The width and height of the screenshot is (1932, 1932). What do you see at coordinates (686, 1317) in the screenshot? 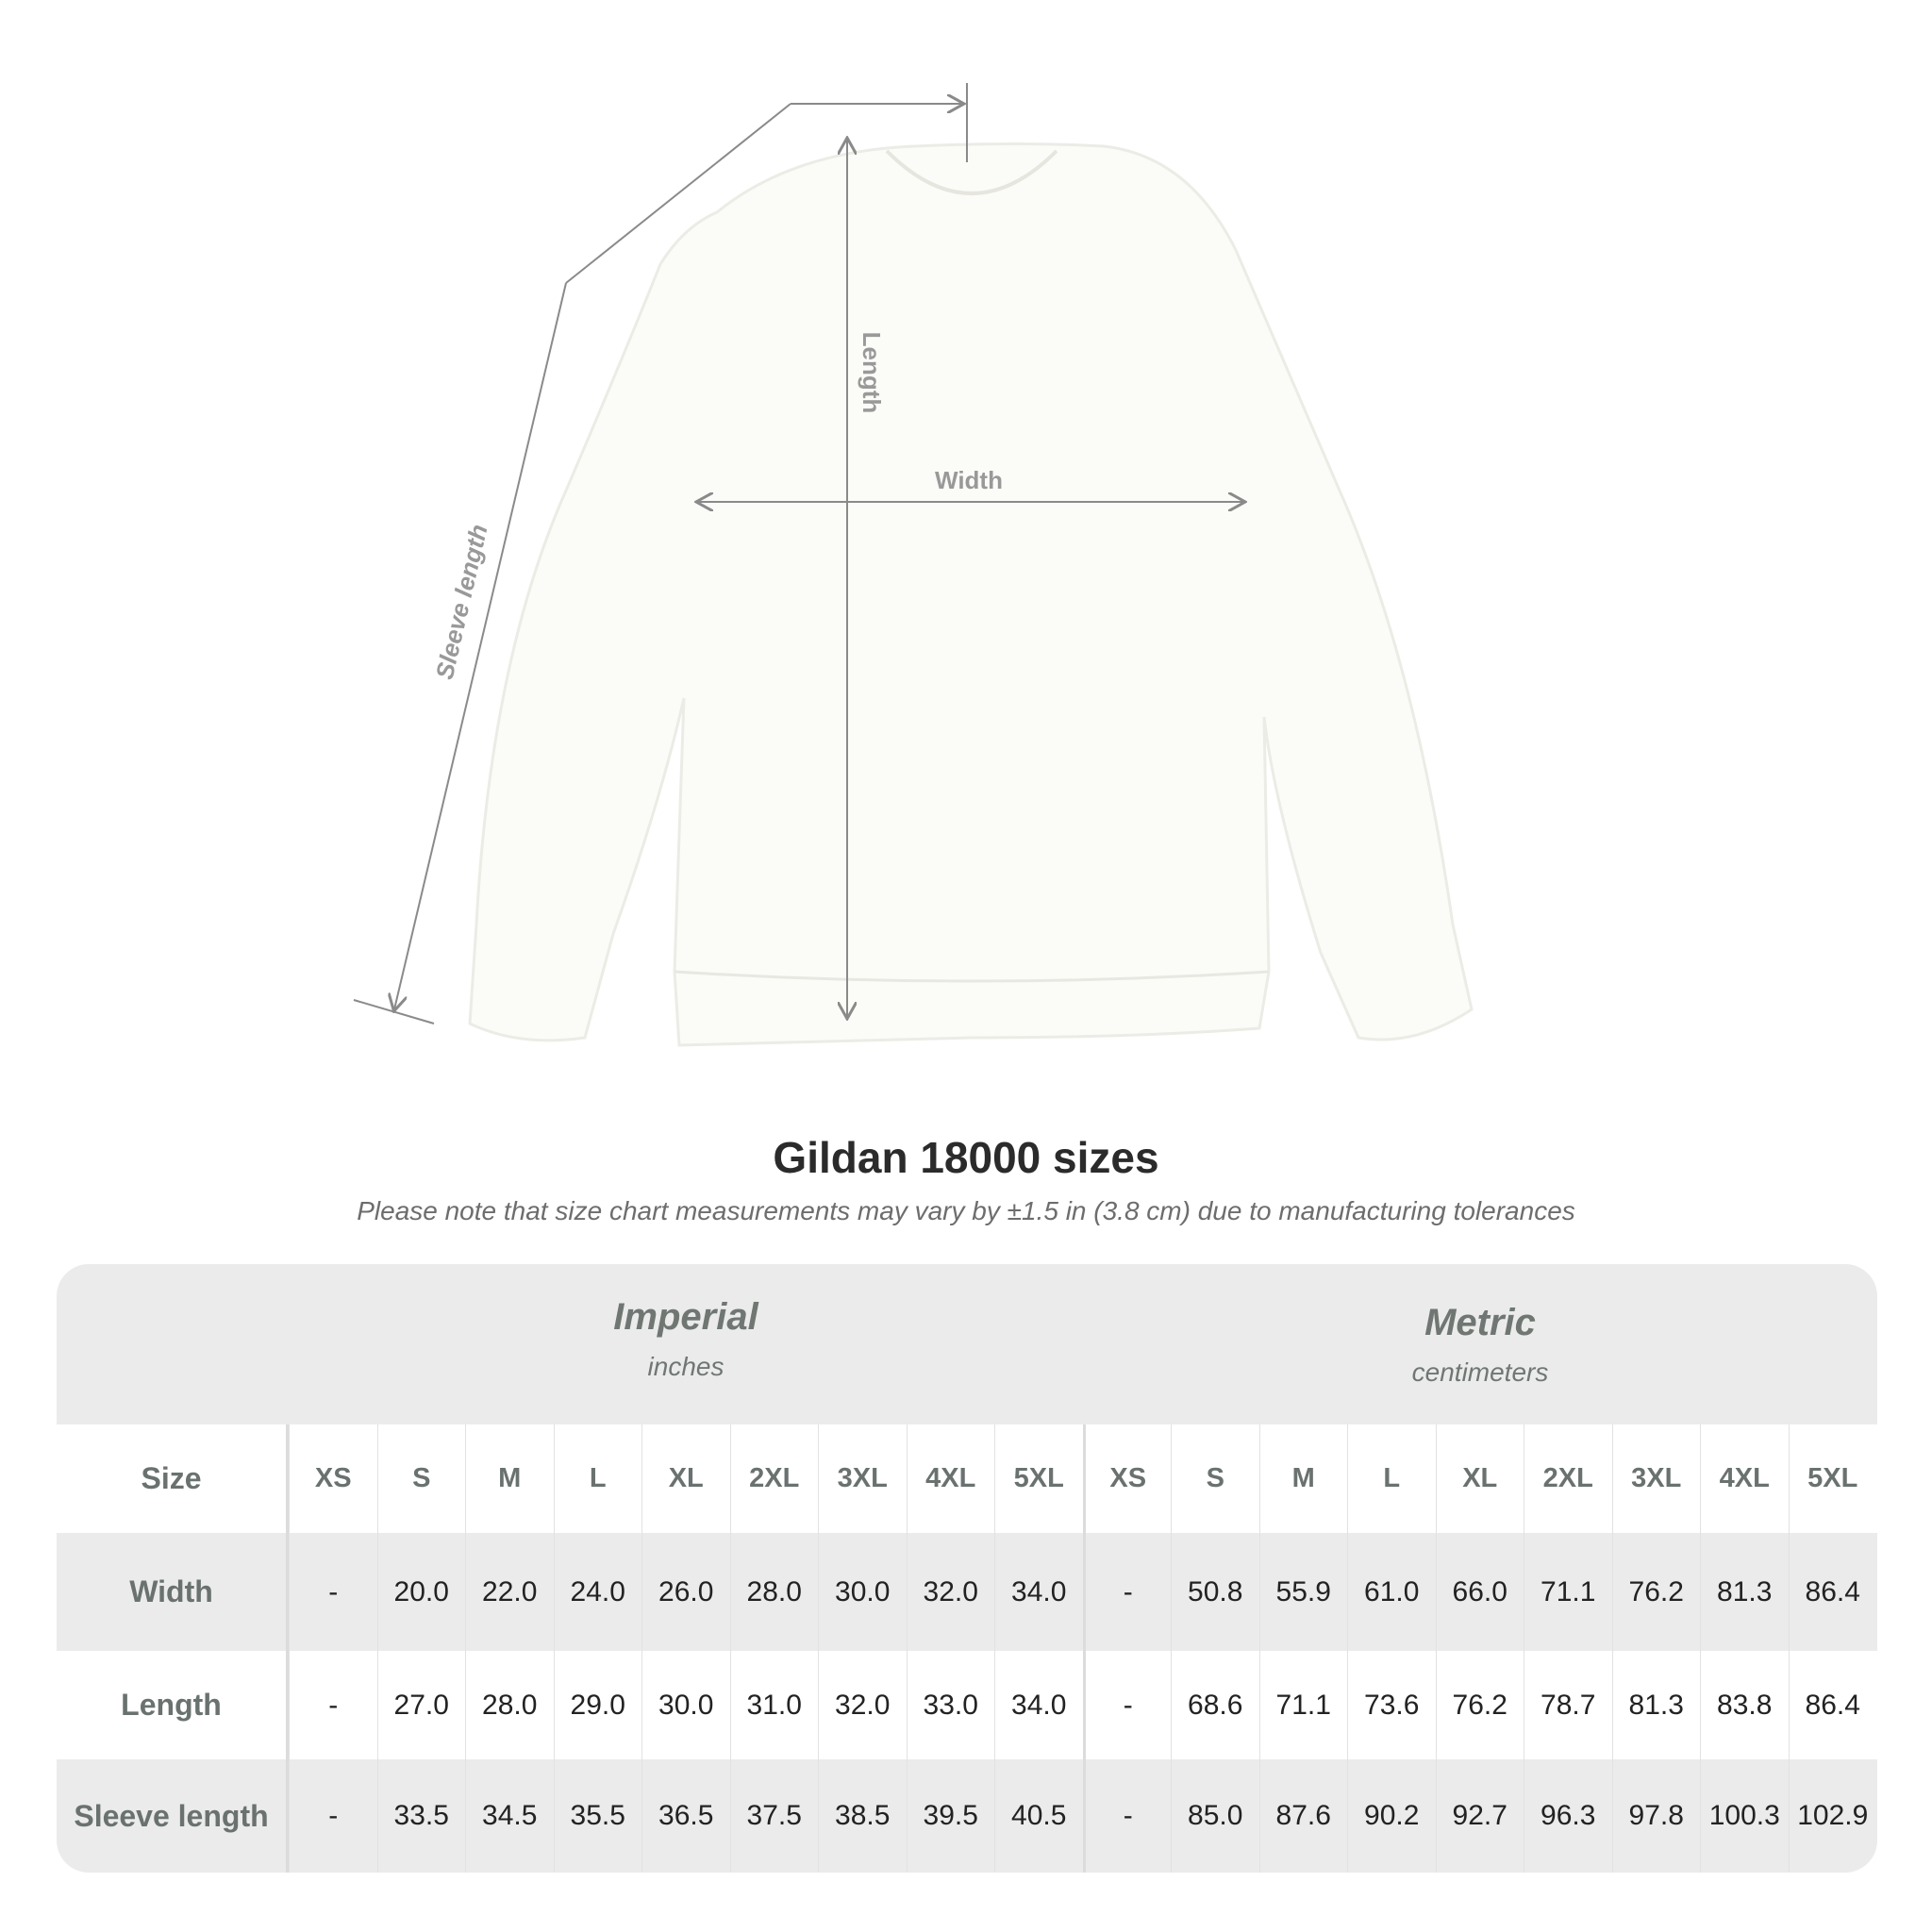
I see `imperial-title: Imperial` at bounding box center [686, 1317].